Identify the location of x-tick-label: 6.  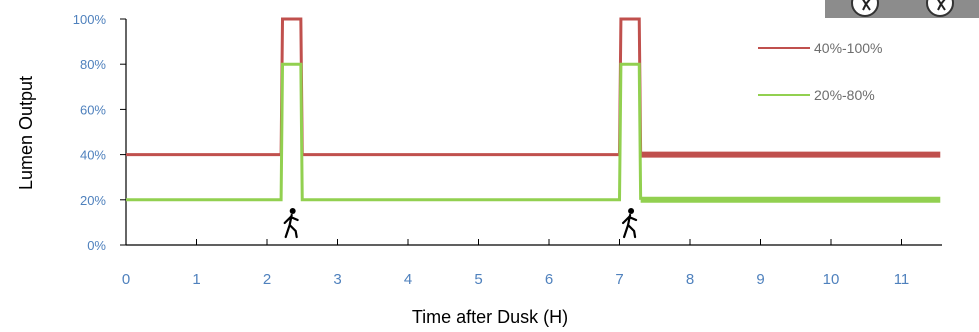
(549, 279).